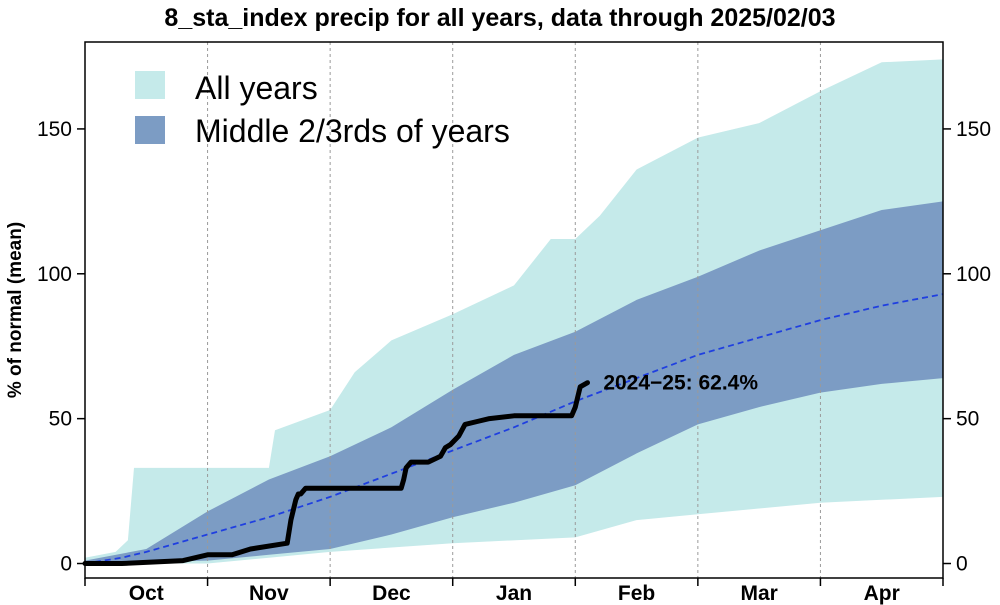 This screenshot has width=1000, height=605. I want to click on y-tick-label-right: 100, so click(973, 274).